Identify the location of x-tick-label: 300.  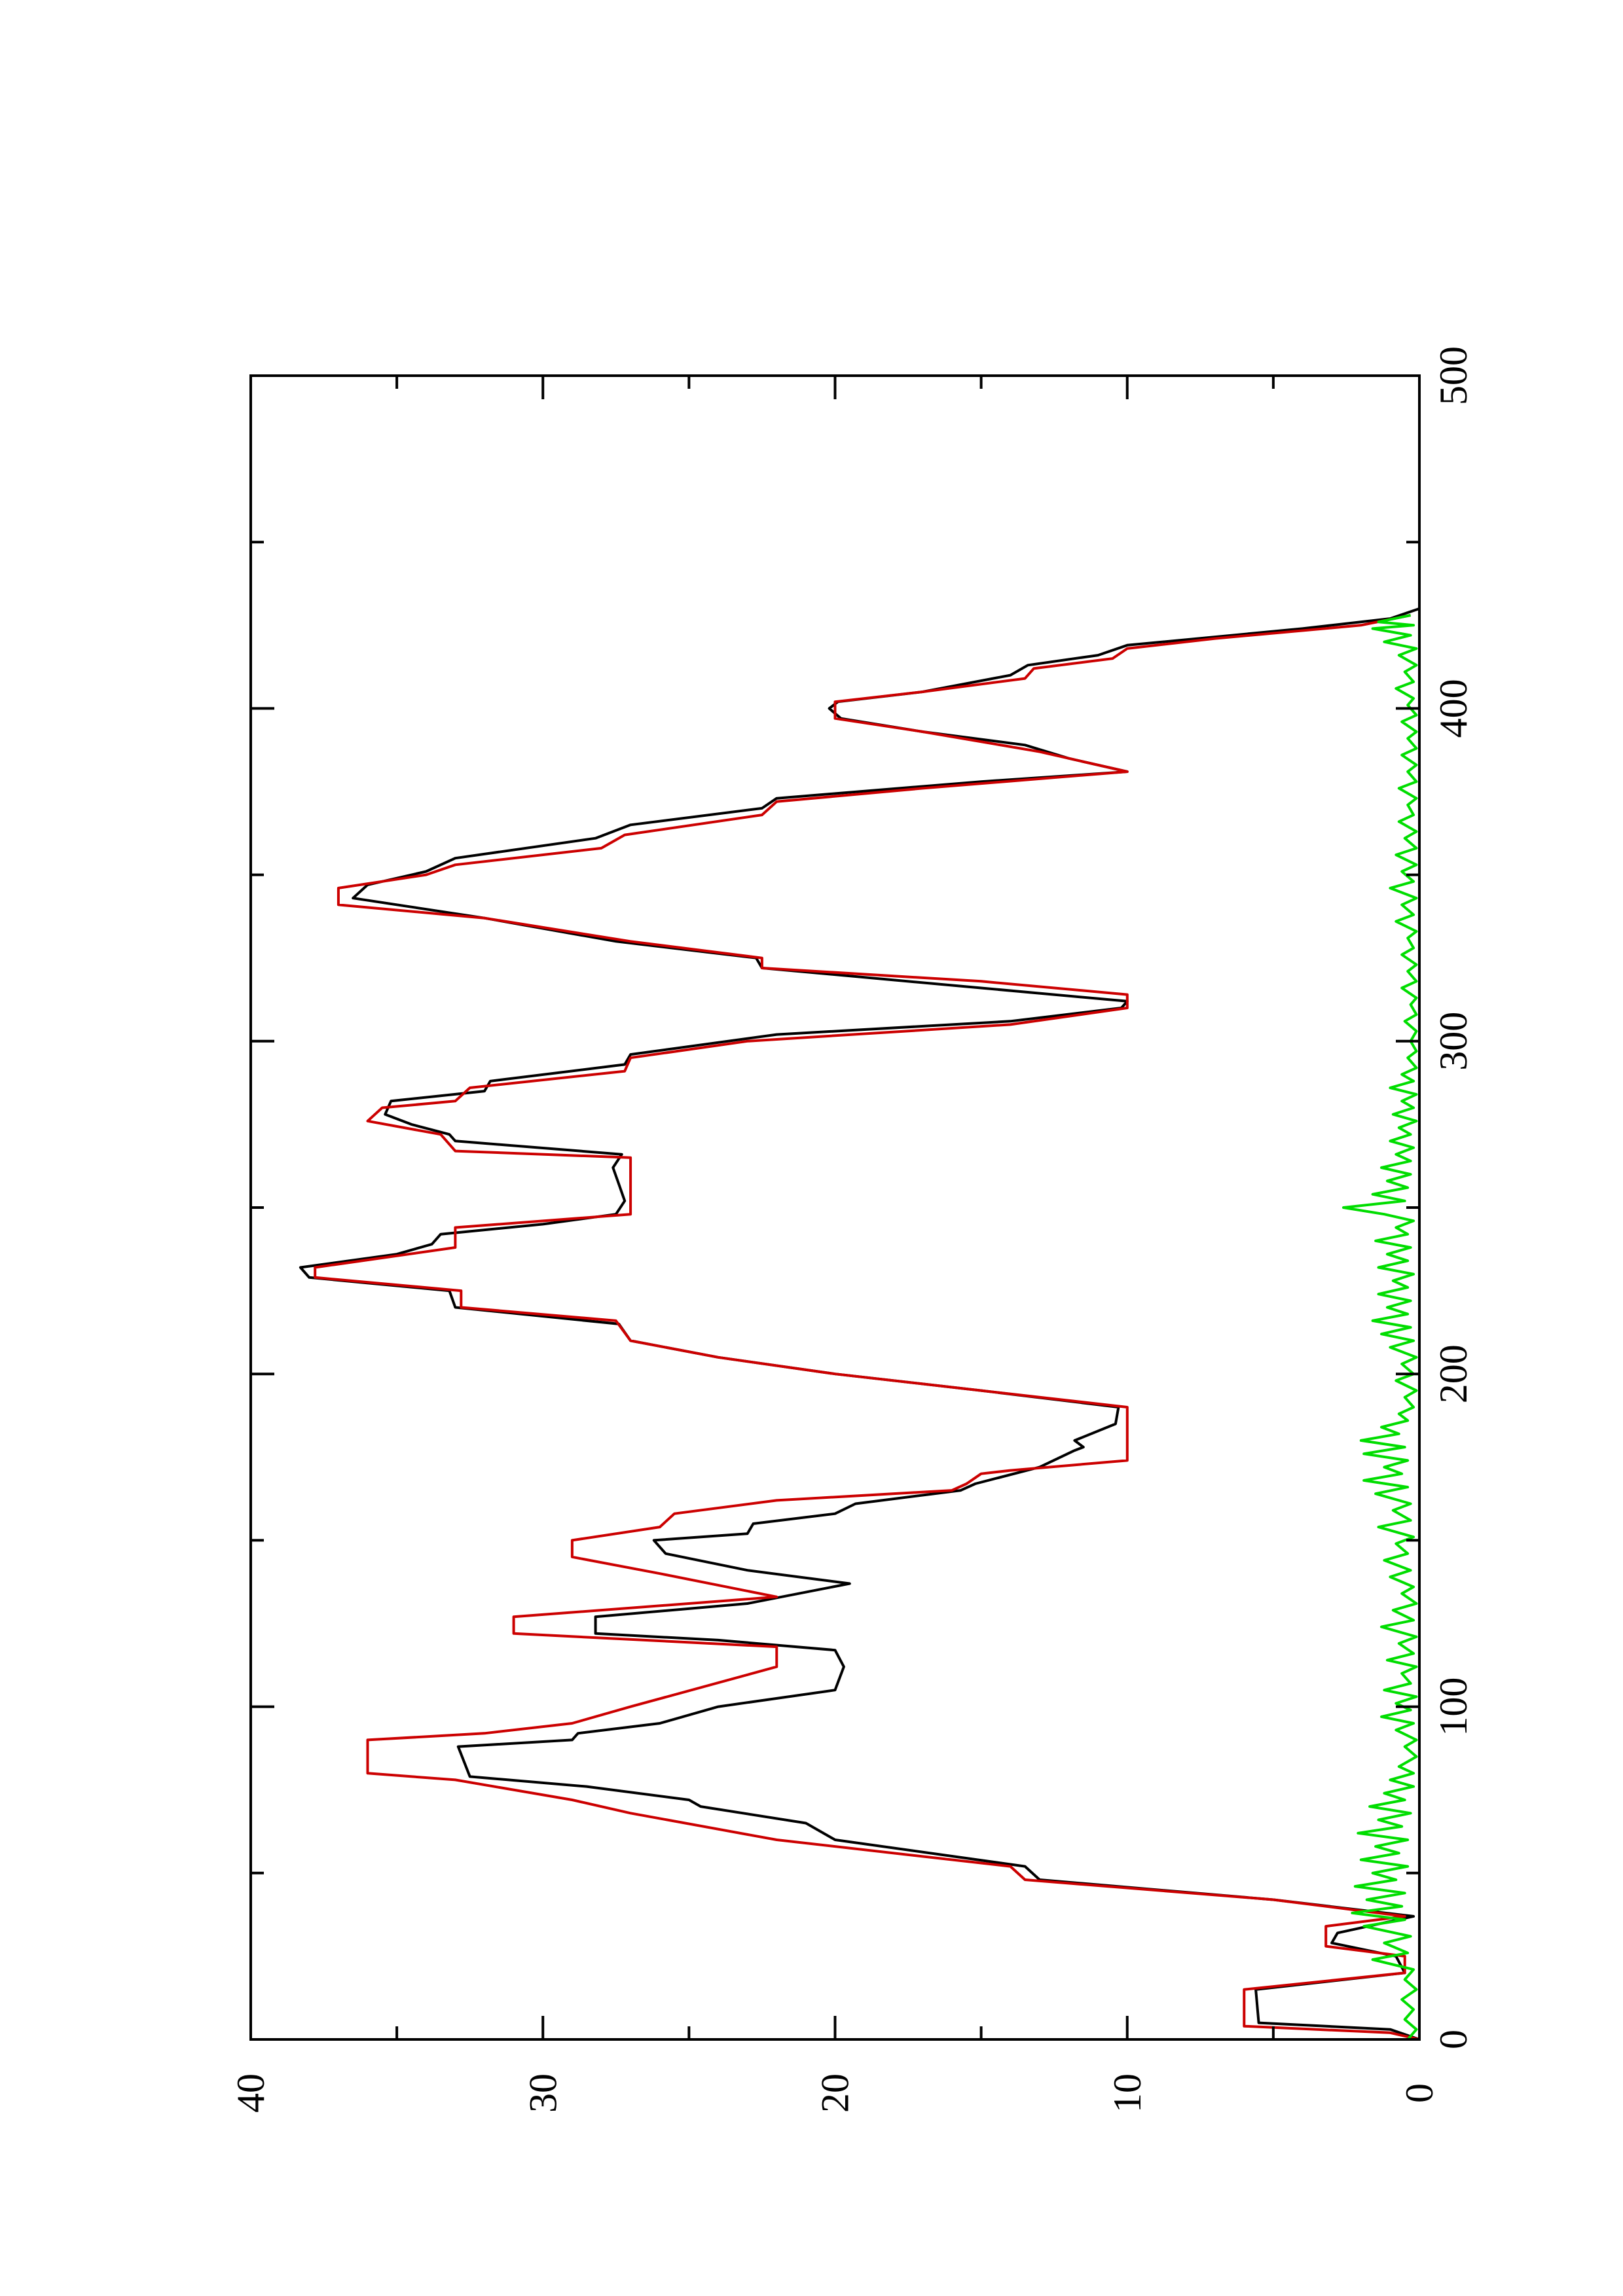
(1453, 1041).